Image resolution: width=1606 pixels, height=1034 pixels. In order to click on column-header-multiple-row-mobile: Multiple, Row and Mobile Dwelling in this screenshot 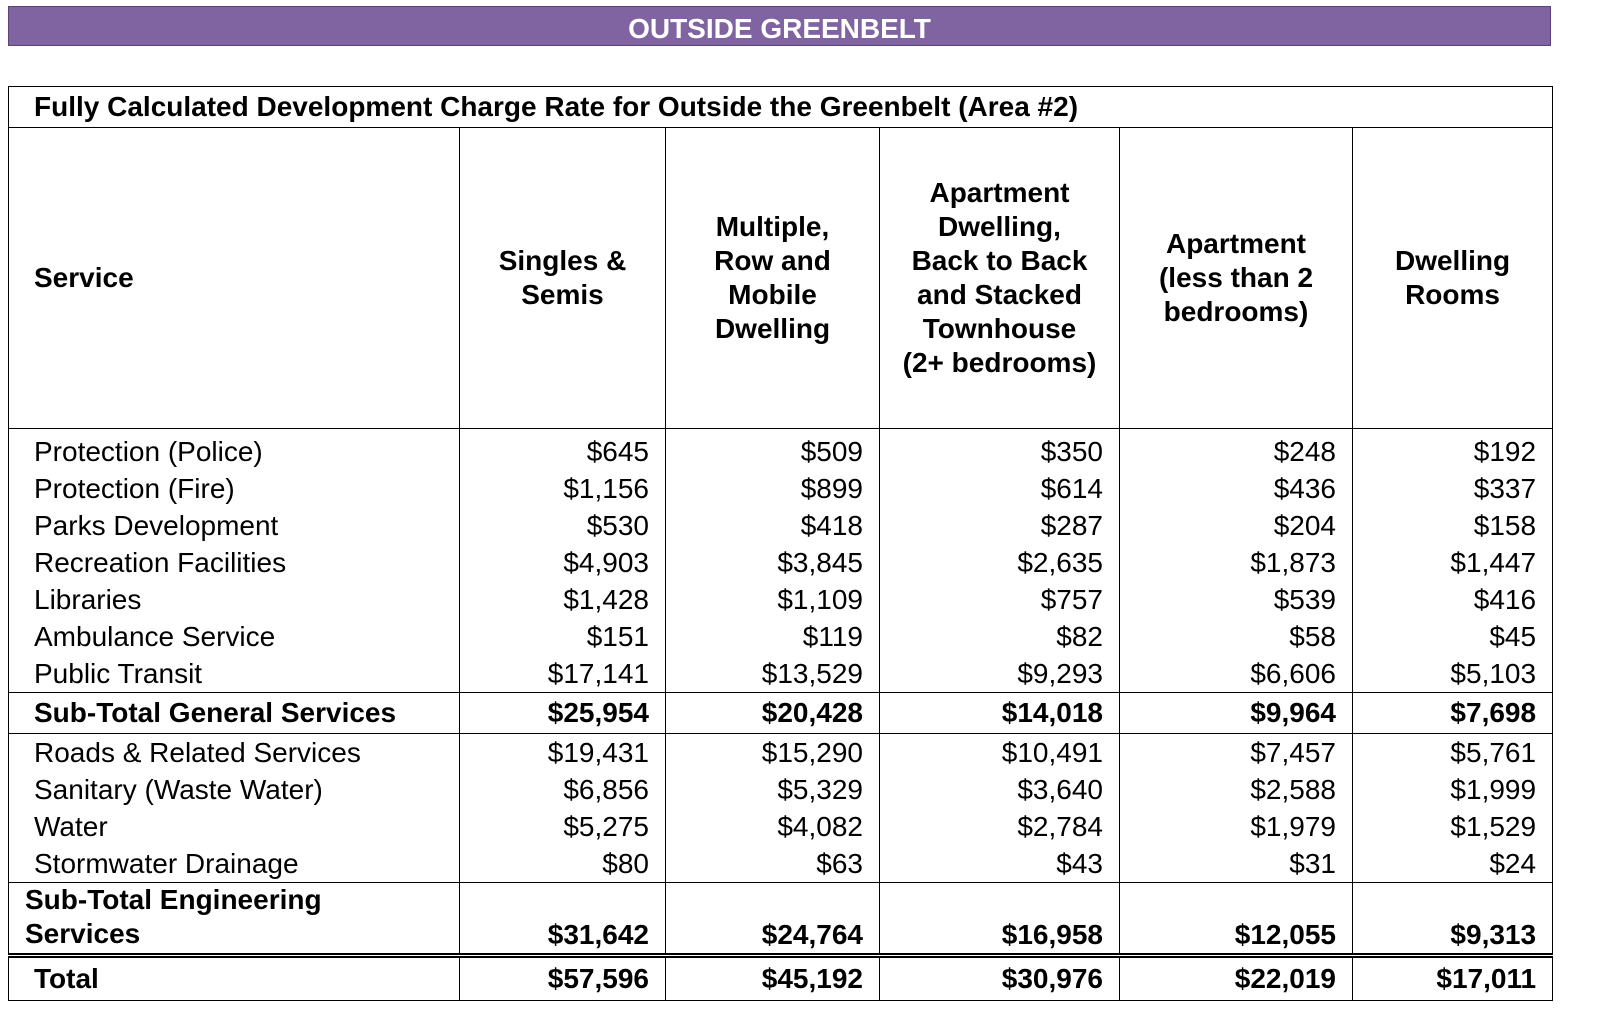, I will do `click(772, 278)`.